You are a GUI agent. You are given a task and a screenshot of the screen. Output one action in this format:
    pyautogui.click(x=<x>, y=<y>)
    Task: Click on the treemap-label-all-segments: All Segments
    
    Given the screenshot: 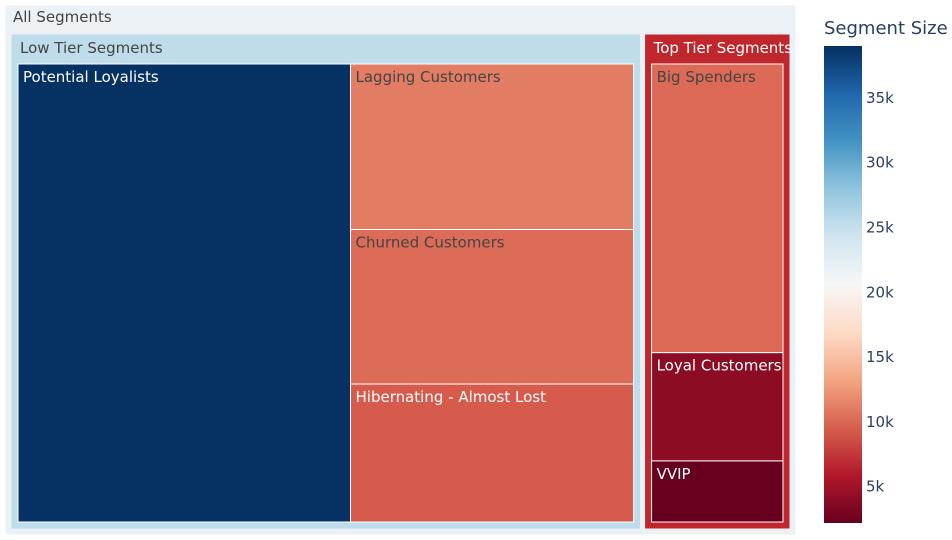 What is the action you would take?
    pyautogui.click(x=62, y=17)
    